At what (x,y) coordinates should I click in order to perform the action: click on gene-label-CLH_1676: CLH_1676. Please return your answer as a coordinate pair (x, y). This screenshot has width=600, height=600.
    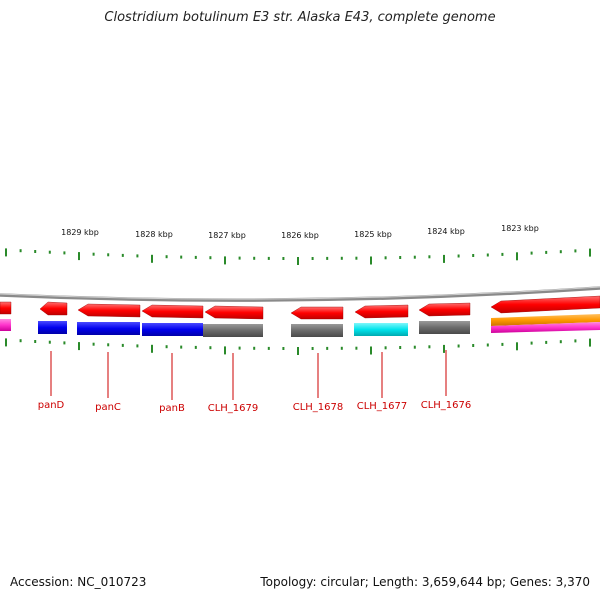
    Looking at the image, I should click on (446, 405).